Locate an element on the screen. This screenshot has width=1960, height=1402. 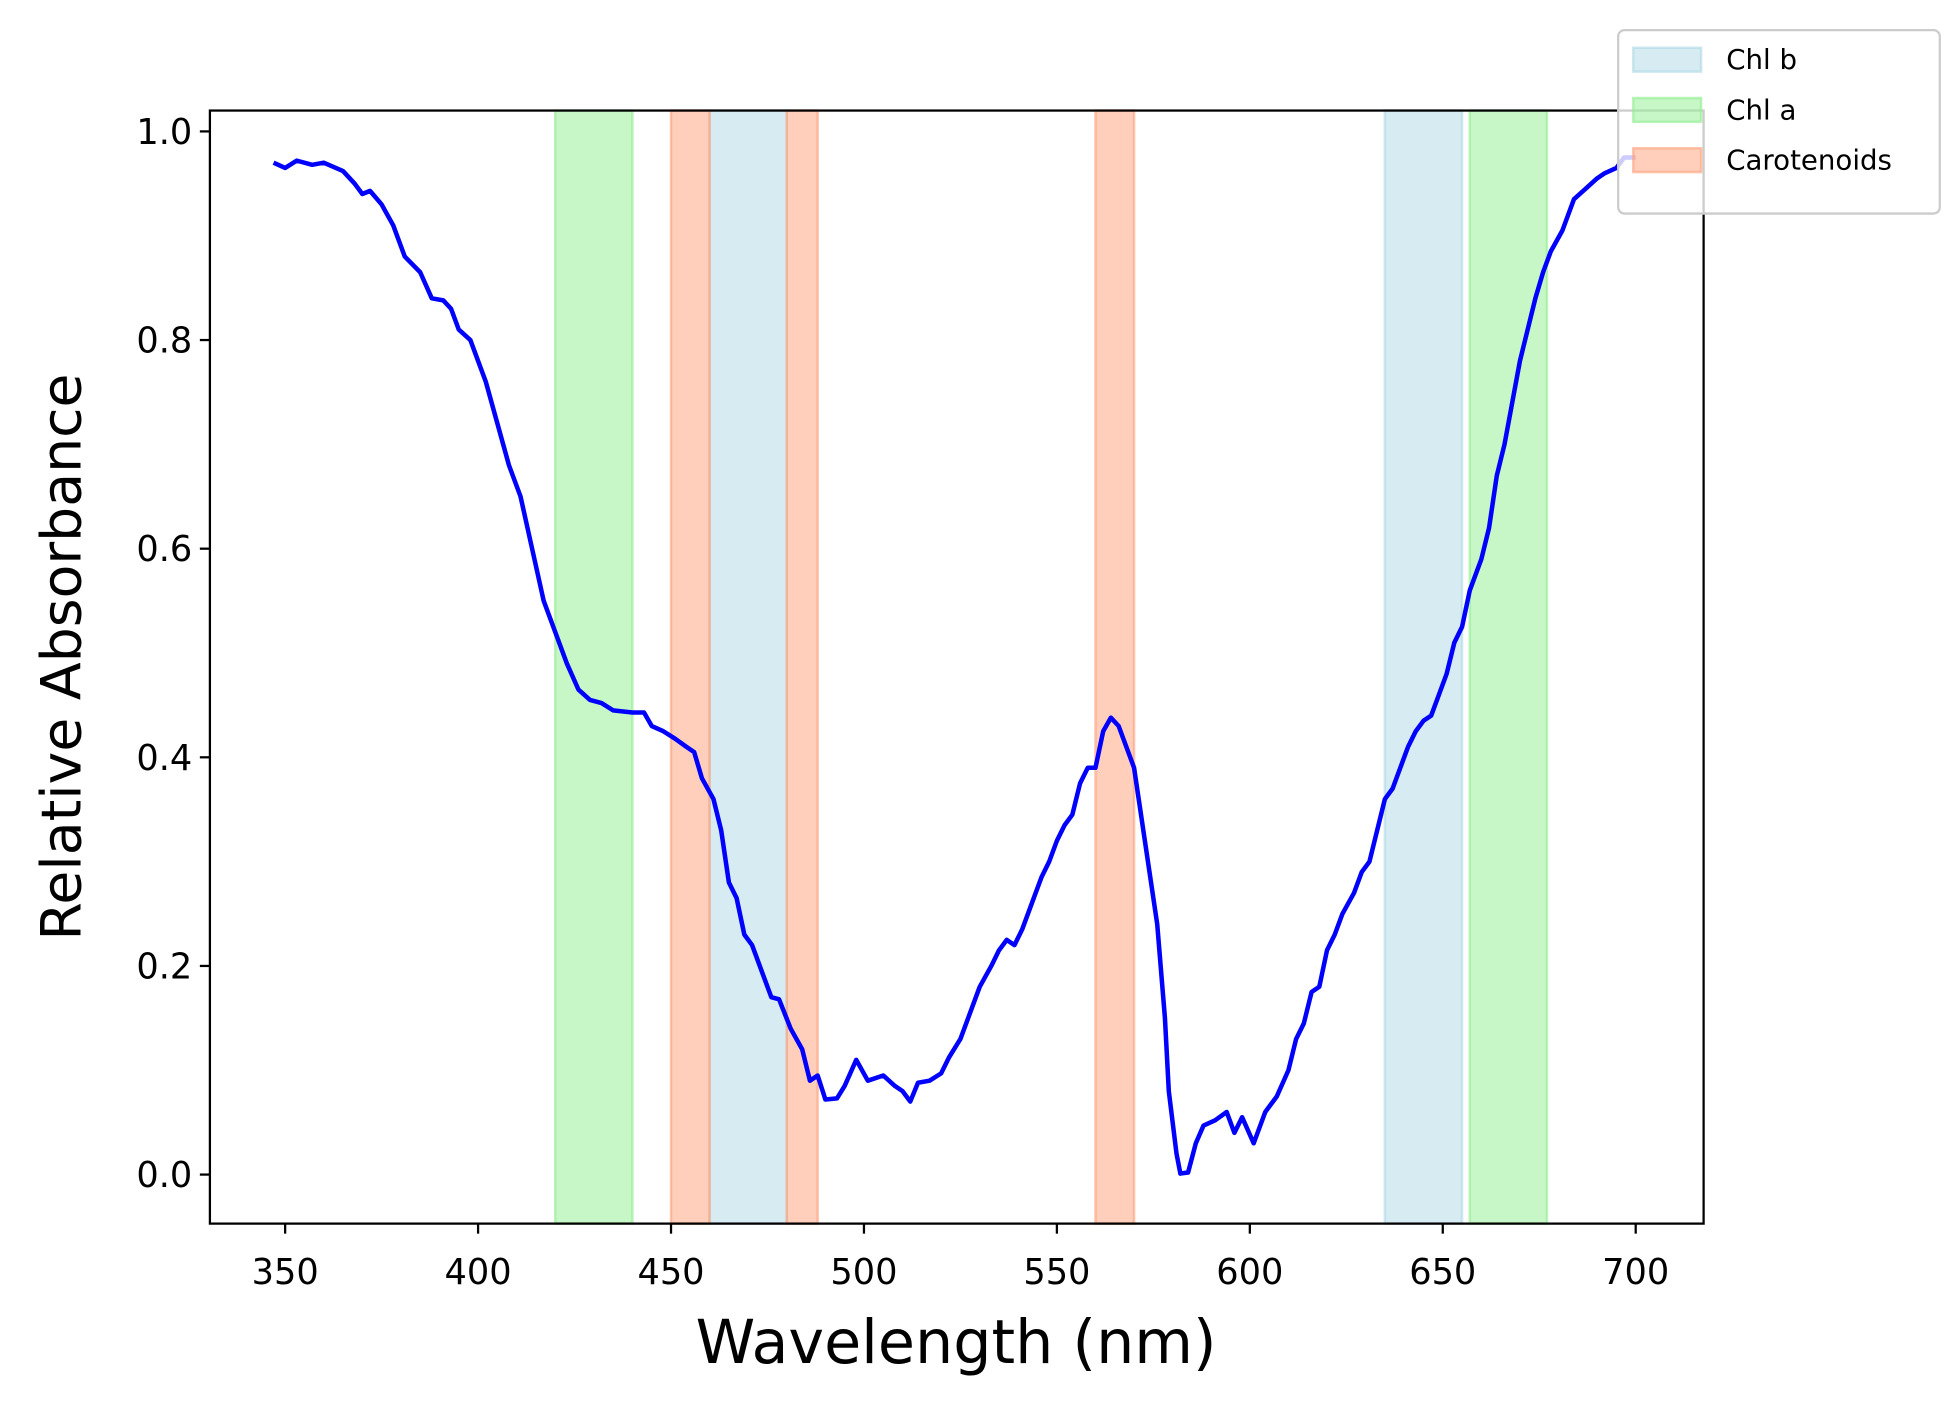
y-tick-label: 0.0 is located at coordinates (164, 1175).